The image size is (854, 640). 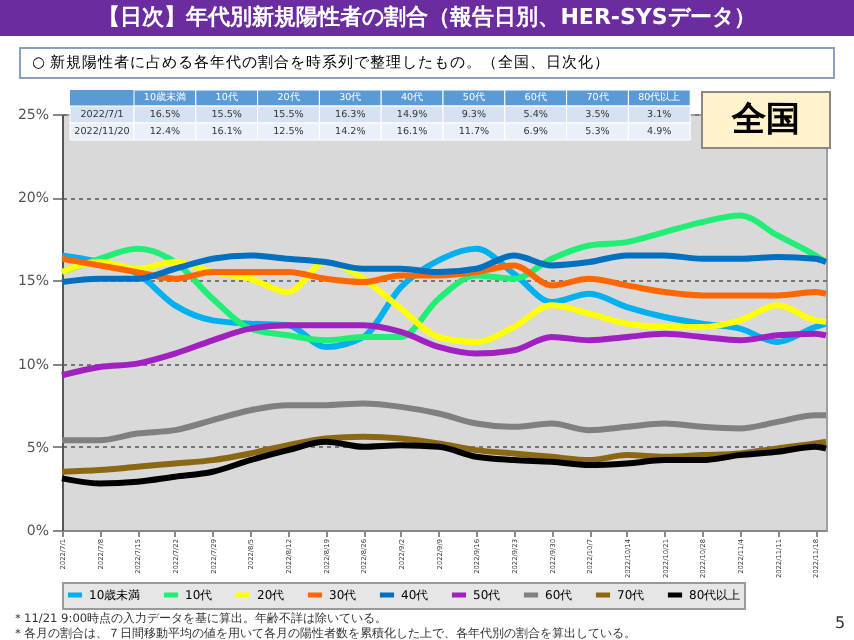 I want to click on text: 5, so click(x=840, y=623).